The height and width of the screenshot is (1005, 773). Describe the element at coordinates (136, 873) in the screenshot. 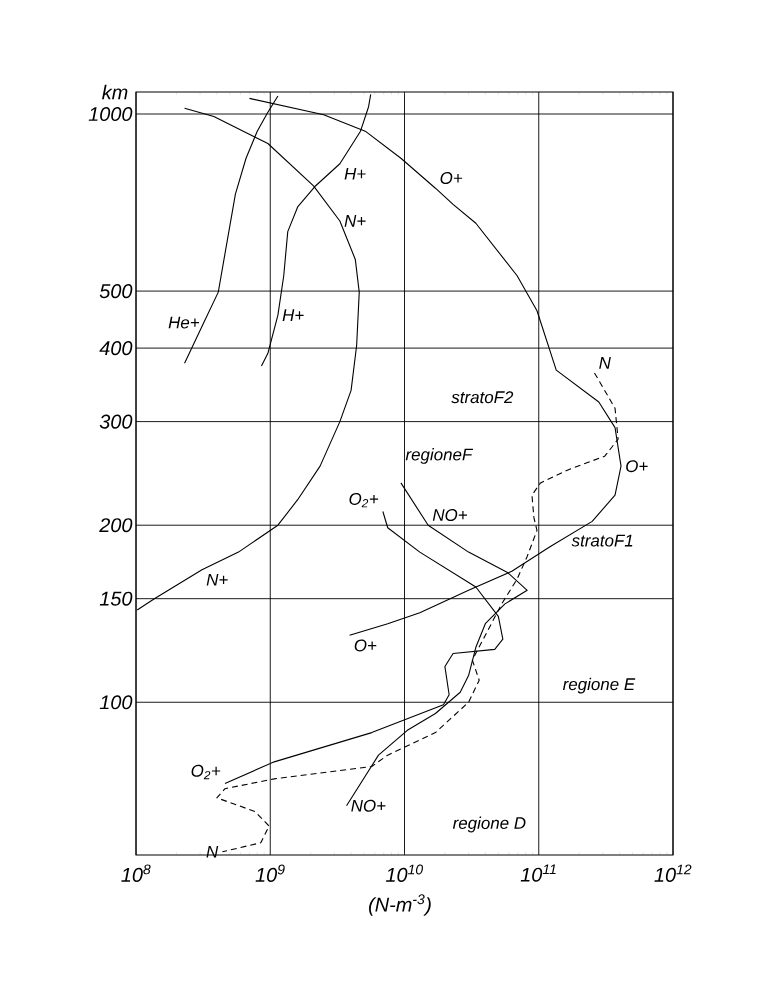

I see `x-tick-label: 10$^{8}$` at that location.